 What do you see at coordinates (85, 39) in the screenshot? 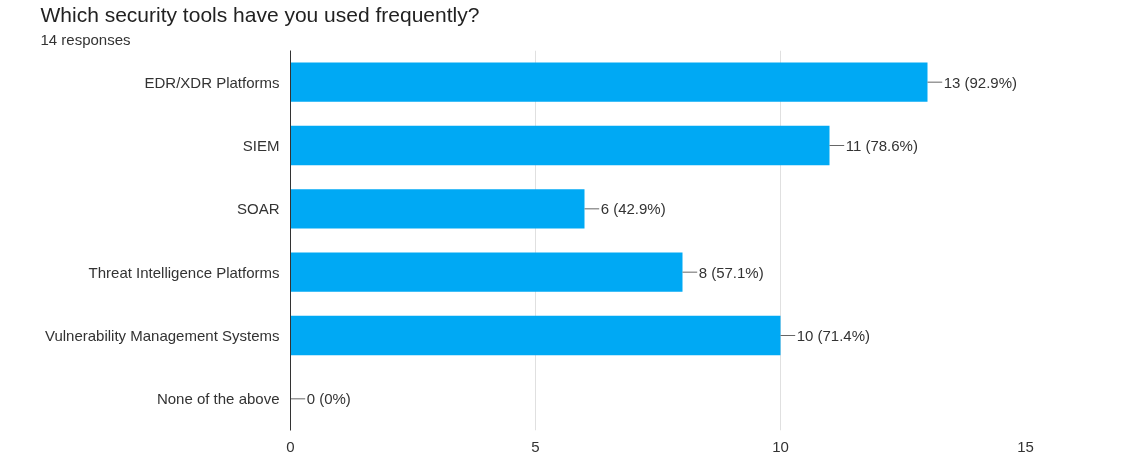
I see `text: 14 responses` at bounding box center [85, 39].